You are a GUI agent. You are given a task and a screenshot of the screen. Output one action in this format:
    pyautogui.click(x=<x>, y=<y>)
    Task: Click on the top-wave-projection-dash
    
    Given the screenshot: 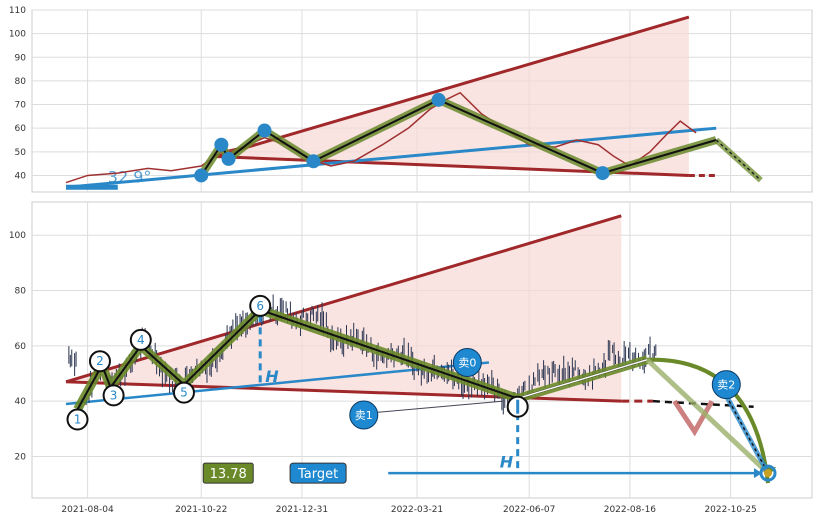 What is the action you would take?
    pyautogui.click(x=738, y=160)
    